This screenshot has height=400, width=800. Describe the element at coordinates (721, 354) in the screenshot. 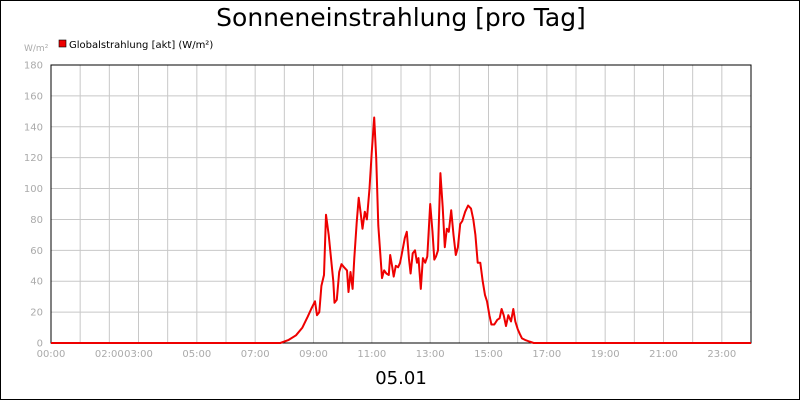

I see `x-tick-label: 23:00` at that location.